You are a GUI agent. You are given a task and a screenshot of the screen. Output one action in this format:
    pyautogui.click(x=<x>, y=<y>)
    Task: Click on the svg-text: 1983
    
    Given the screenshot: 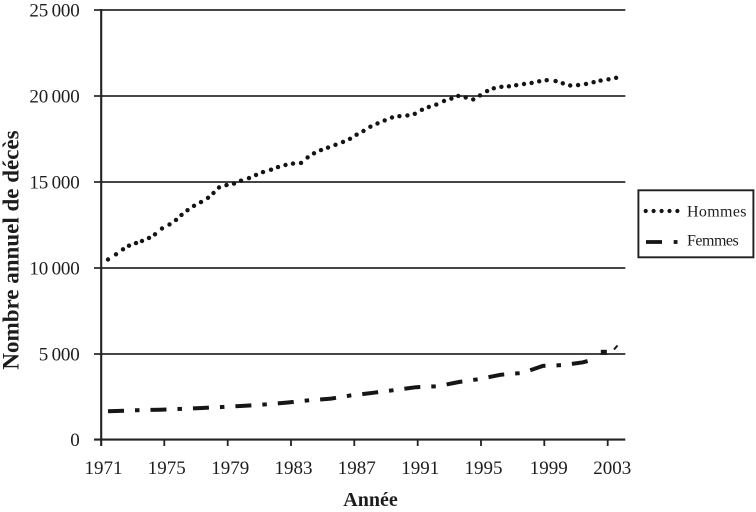 What is the action you would take?
    pyautogui.click(x=294, y=468)
    